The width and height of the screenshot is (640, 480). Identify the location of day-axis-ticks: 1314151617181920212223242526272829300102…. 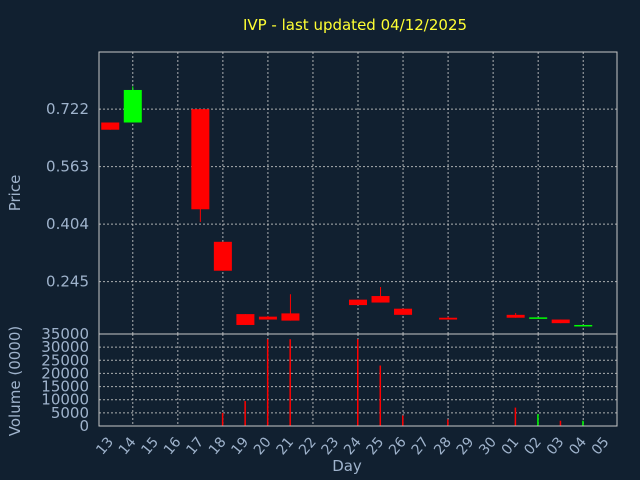
(352, 446).